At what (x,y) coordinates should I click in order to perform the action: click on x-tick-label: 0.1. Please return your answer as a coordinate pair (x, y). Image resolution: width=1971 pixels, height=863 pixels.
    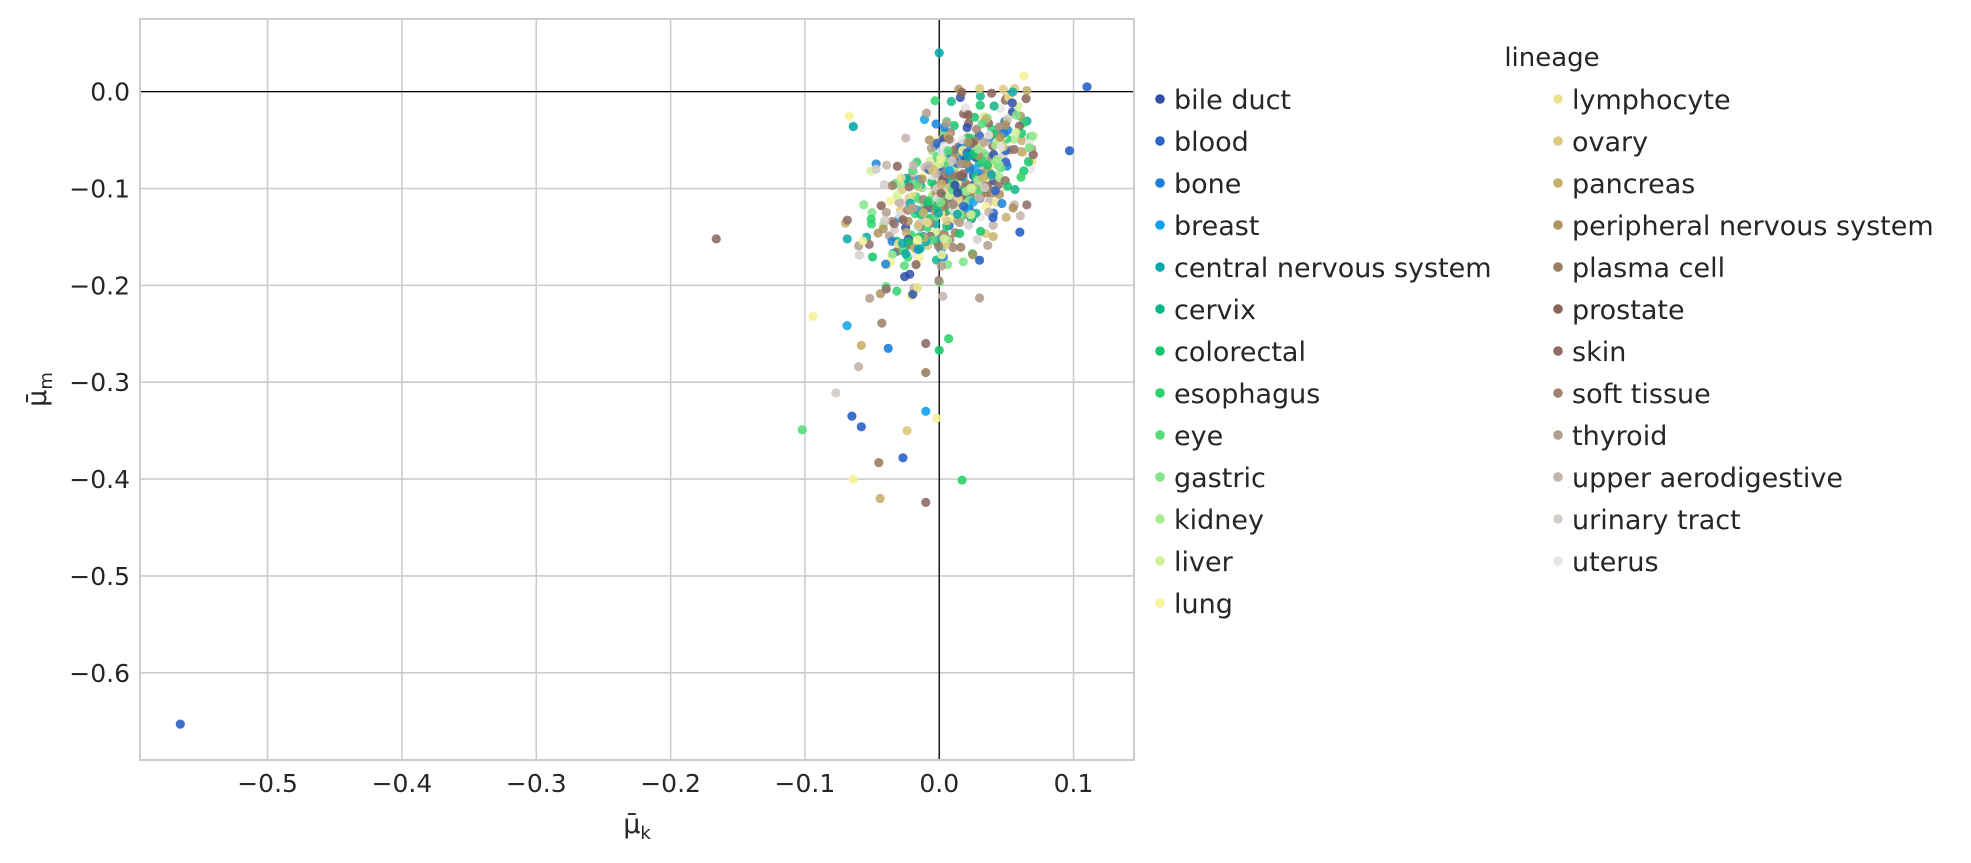
    Looking at the image, I should click on (1074, 783).